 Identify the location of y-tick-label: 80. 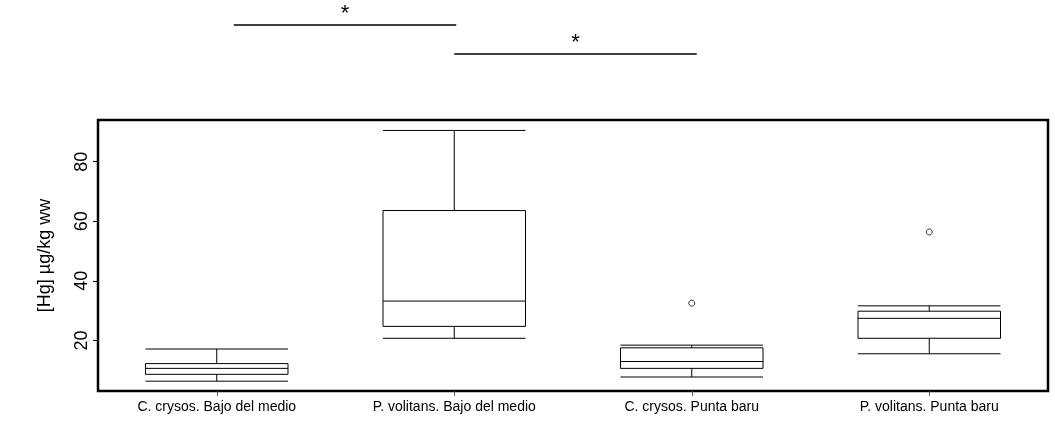
(81, 161).